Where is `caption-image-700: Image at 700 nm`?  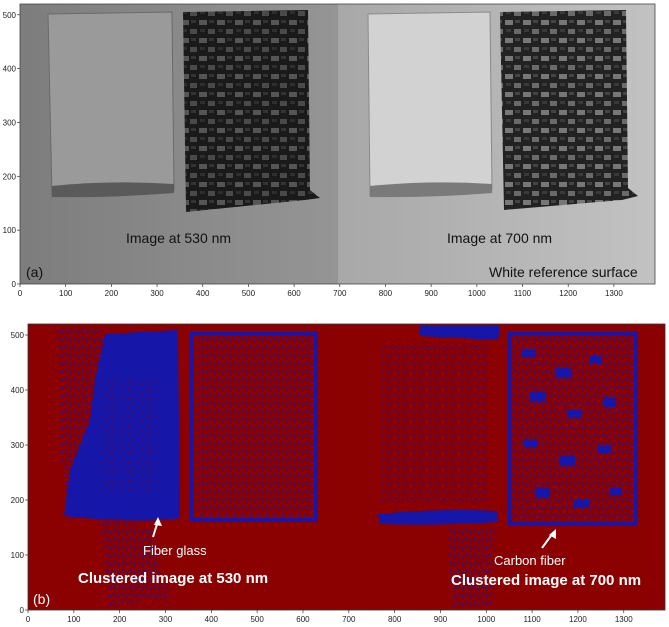 caption-image-700: Image at 700 nm is located at coordinates (499, 238).